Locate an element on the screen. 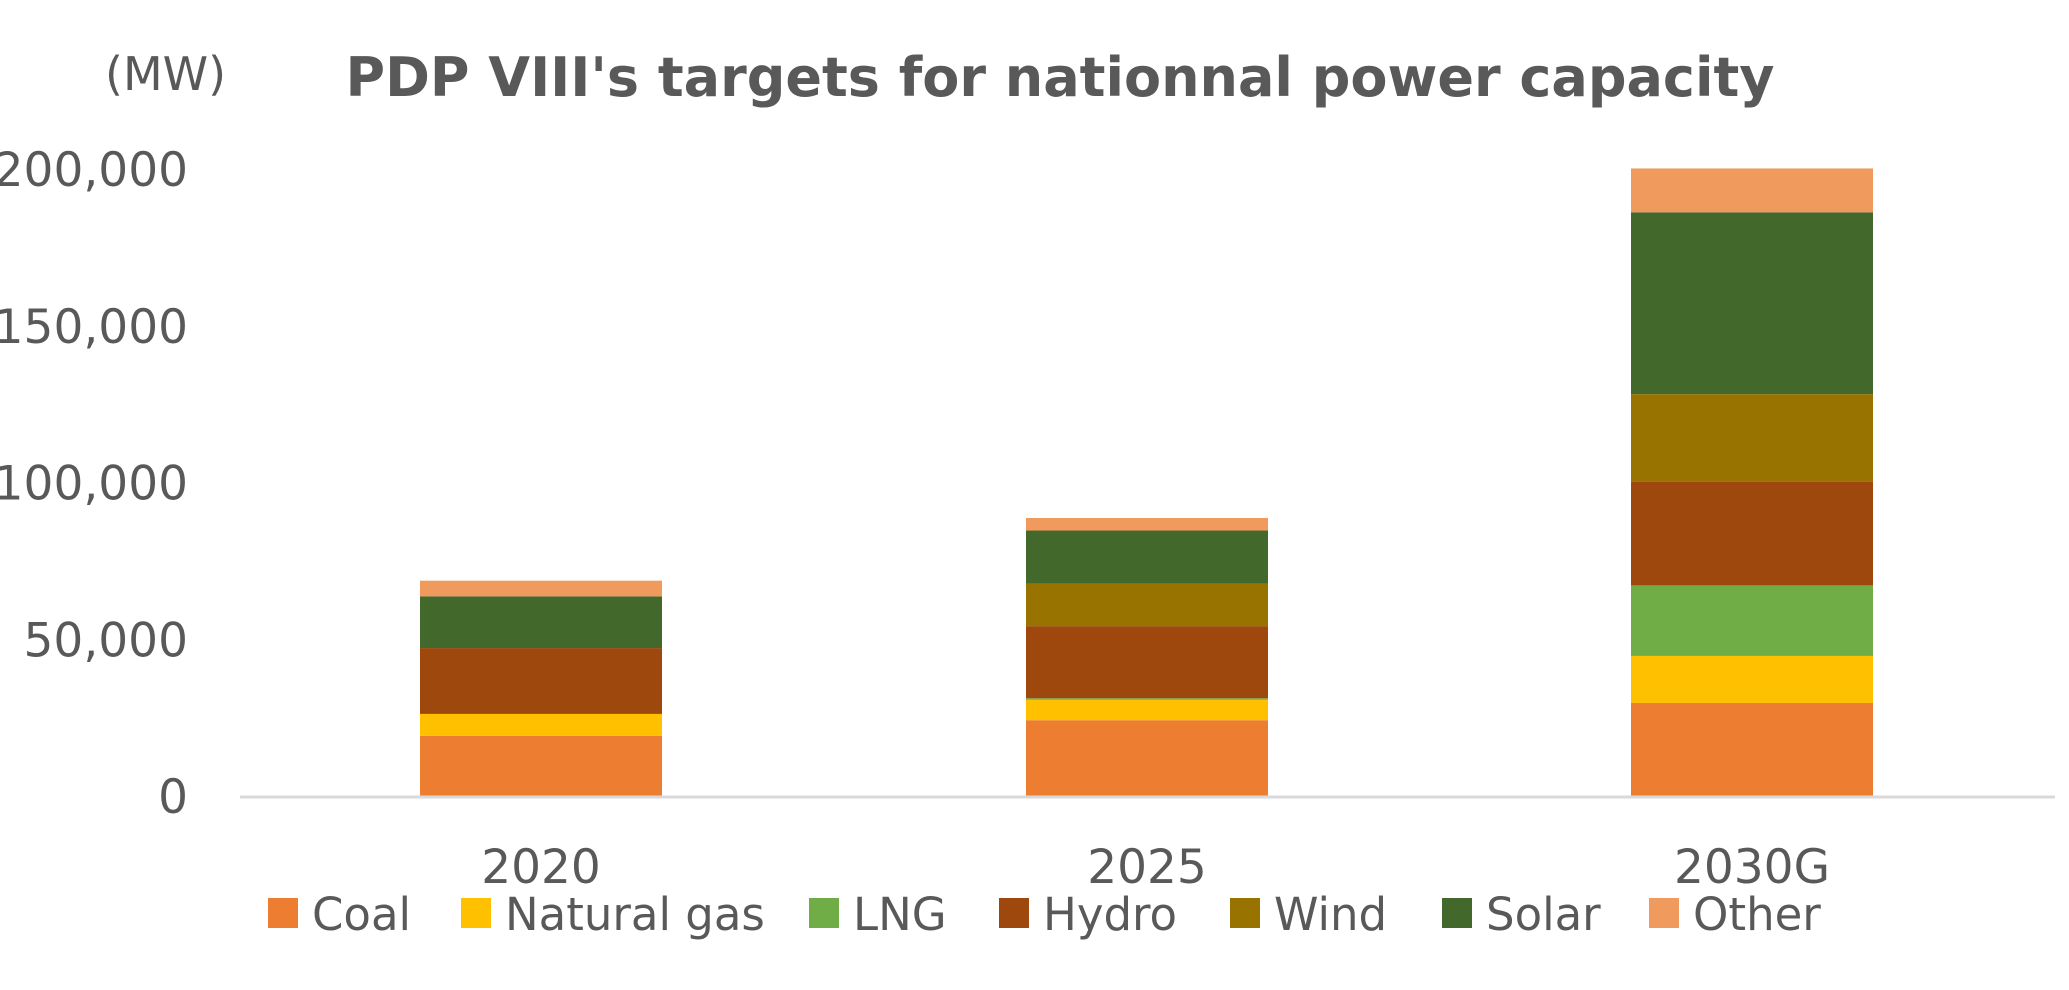 The height and width of the screenshot is (990, 2069). legend-label-coal: Coal is located at coordinates (361, 914).